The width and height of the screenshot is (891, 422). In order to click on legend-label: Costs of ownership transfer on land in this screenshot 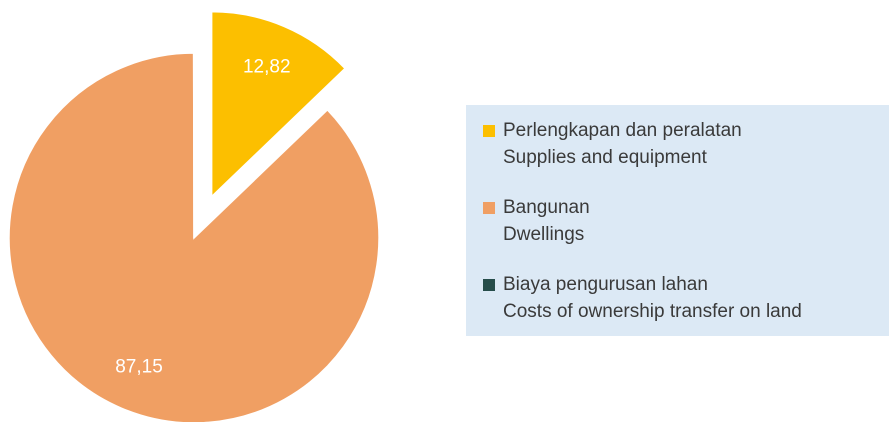, I will do `click(652, 311)`.